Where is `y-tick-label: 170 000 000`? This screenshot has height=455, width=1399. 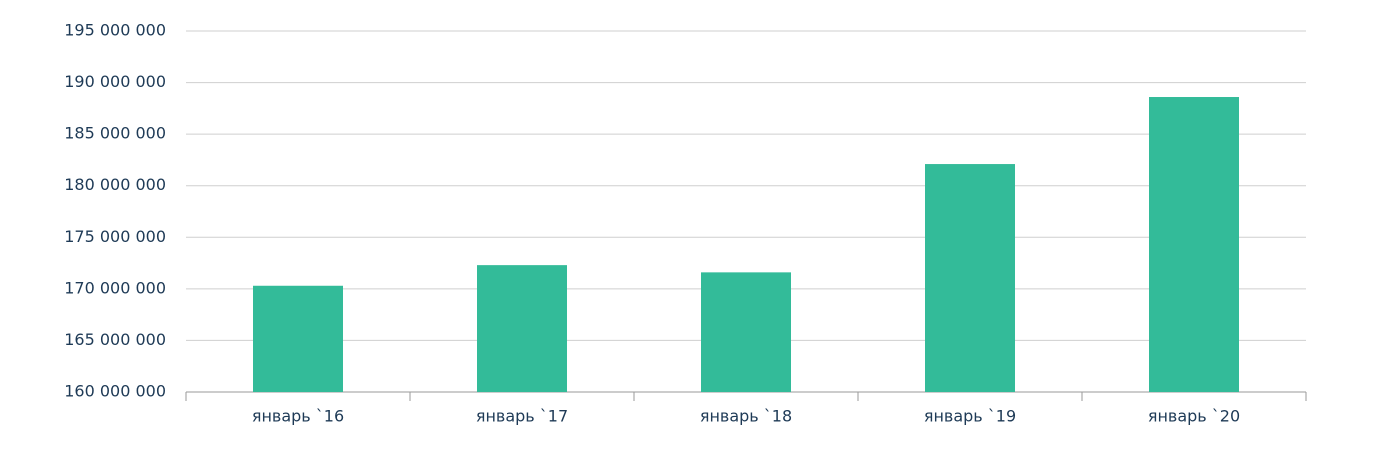 y-tick-label: 170 000 000 is located at coordinates (115, 287).